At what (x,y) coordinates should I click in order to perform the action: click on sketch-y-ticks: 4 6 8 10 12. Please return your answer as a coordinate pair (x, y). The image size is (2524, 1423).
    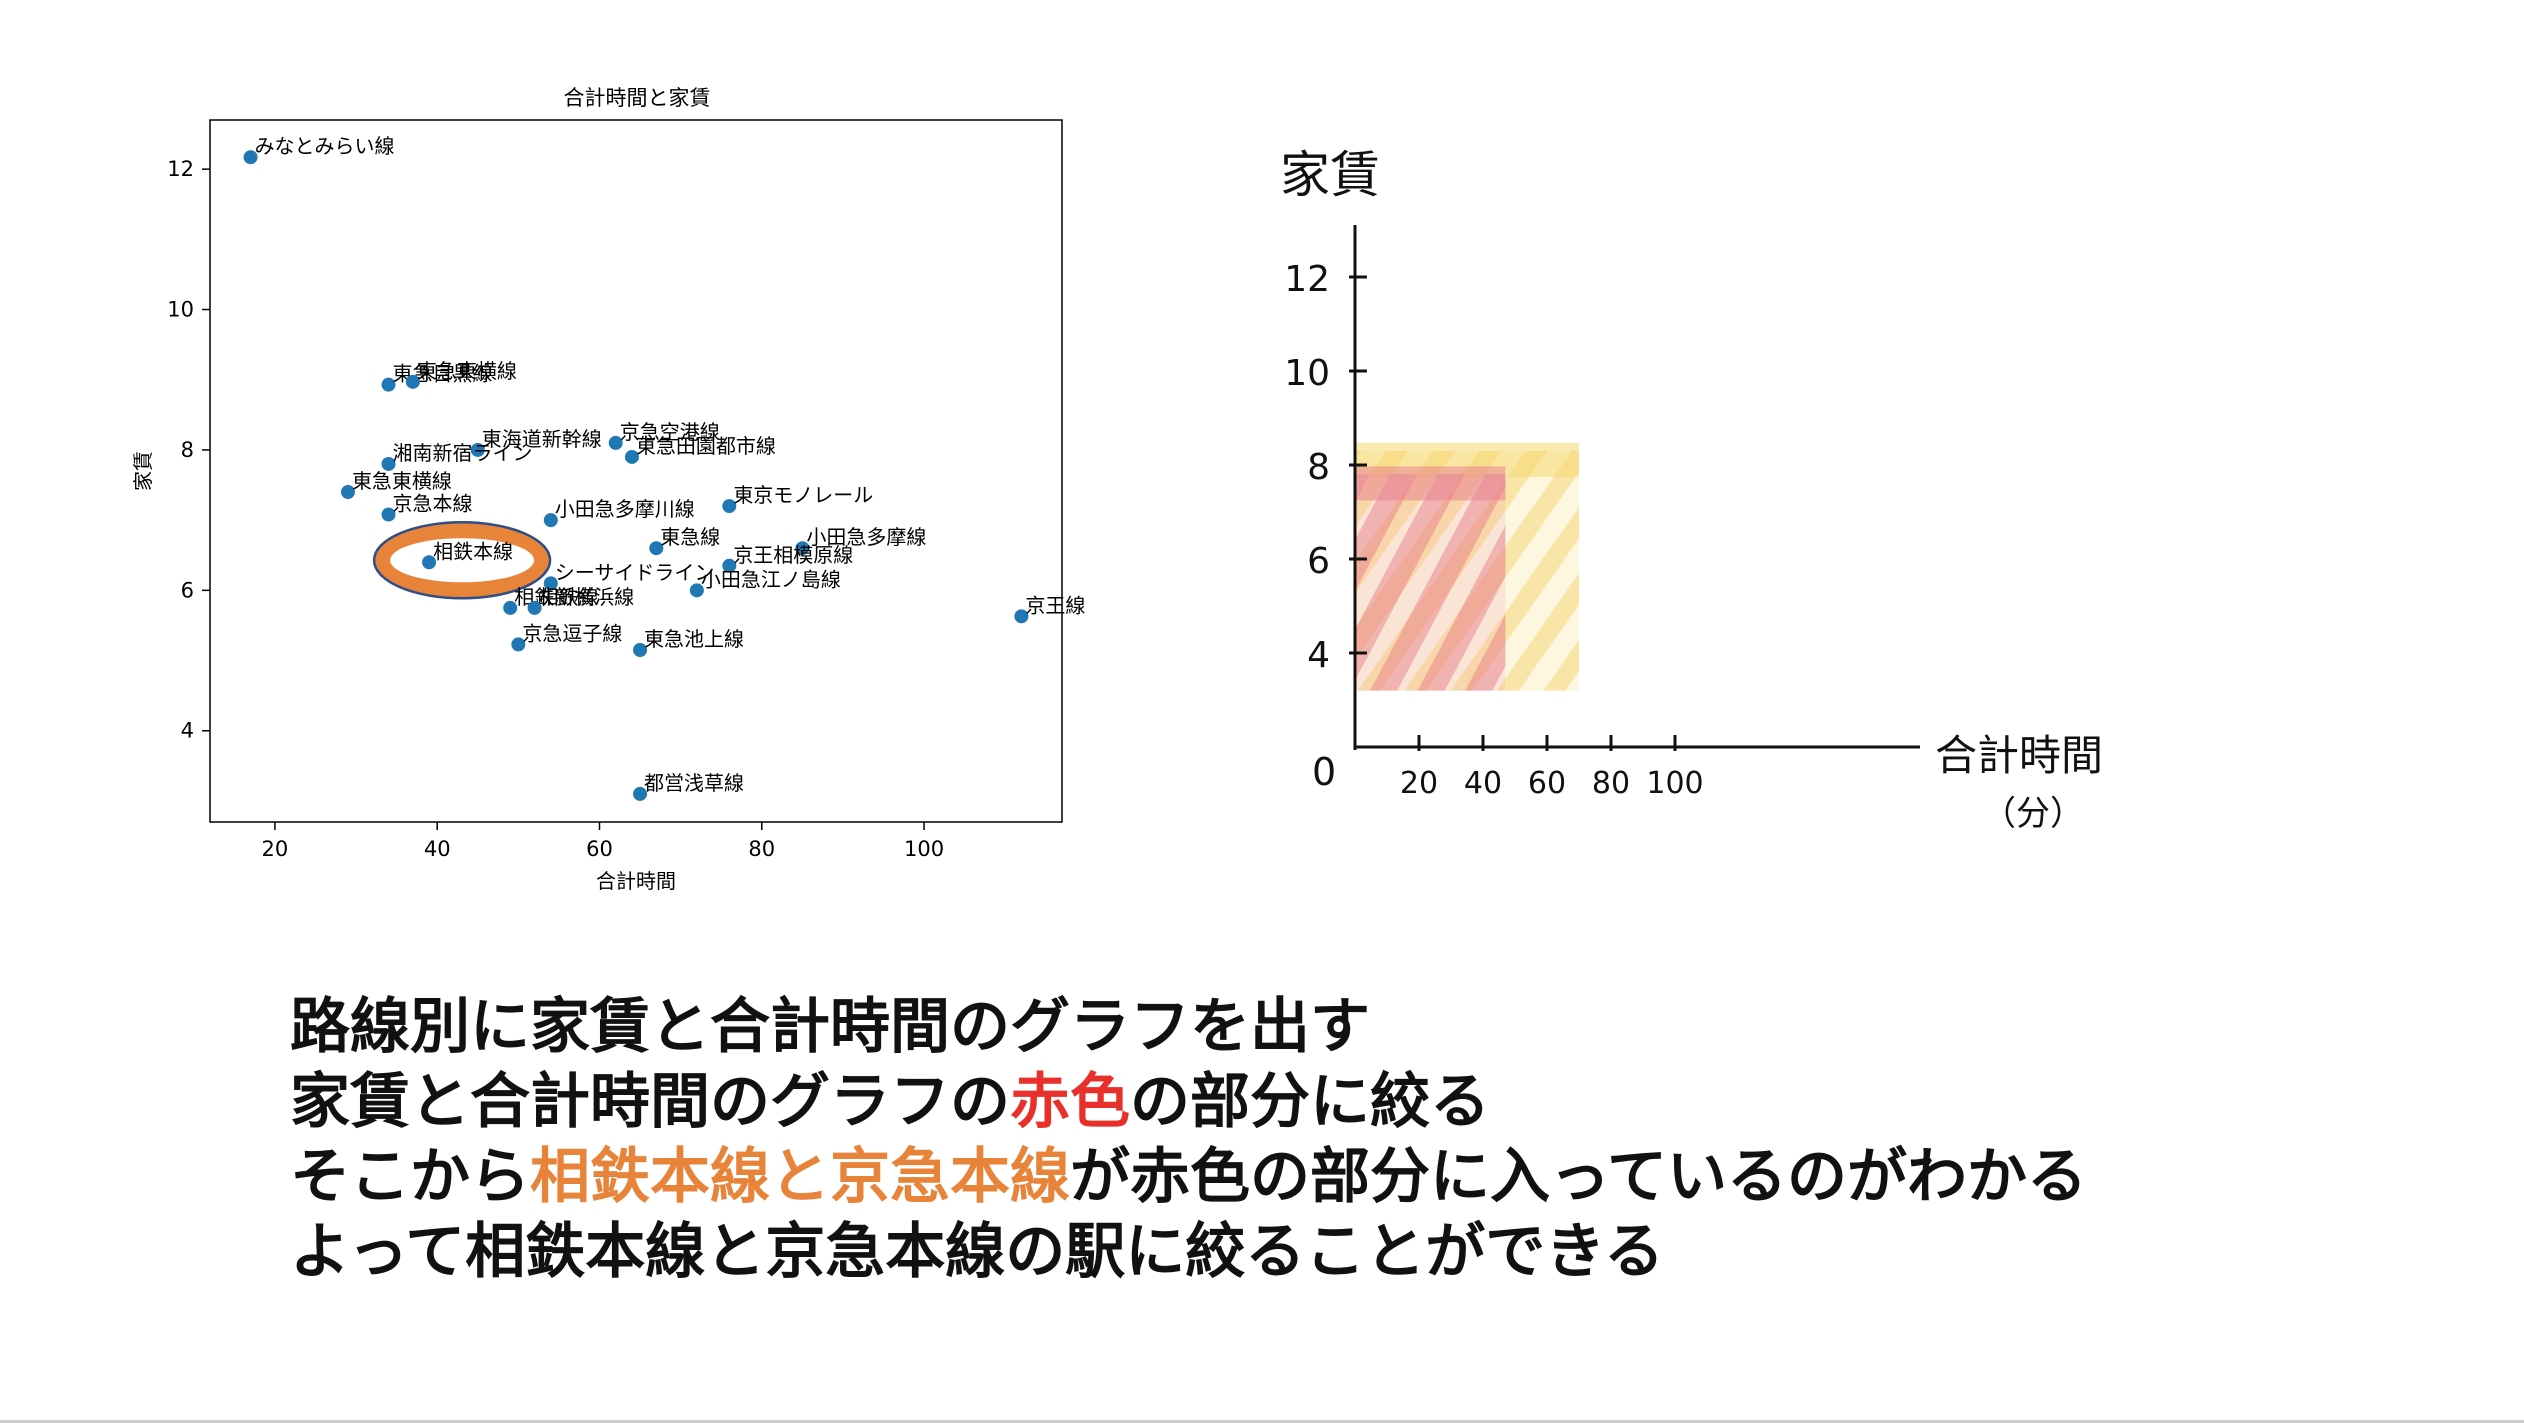
    Looking at the image, I should click on (1325, 467).